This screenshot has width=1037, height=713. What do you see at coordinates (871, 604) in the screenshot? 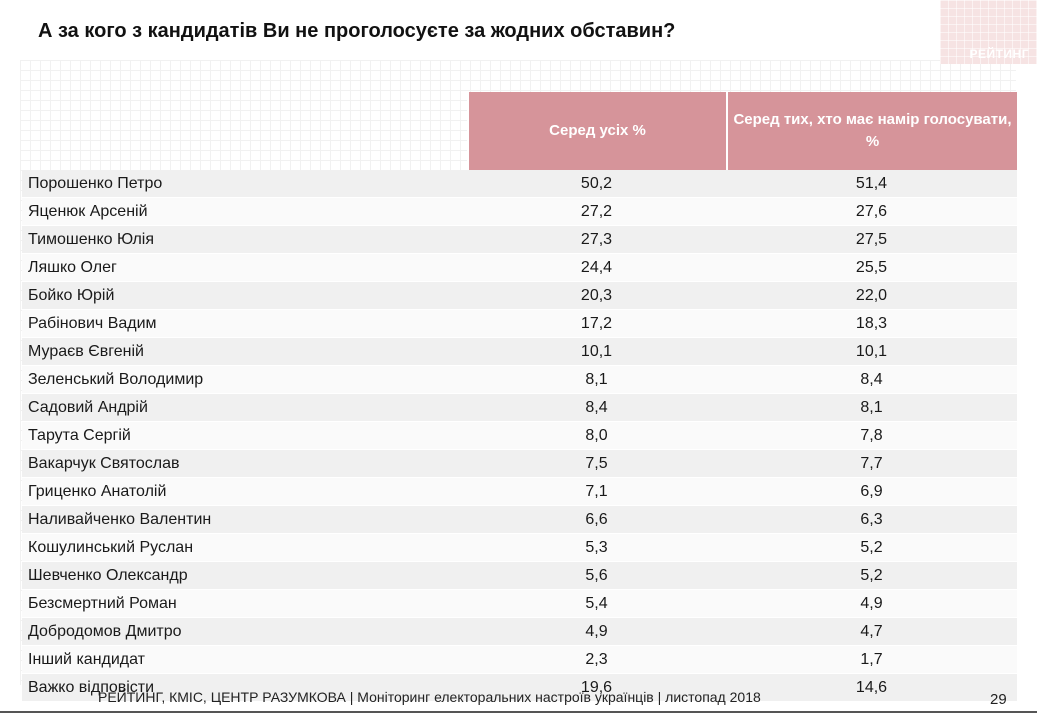
I see `value-voters: 4,9` at bounding box center [871, 604].